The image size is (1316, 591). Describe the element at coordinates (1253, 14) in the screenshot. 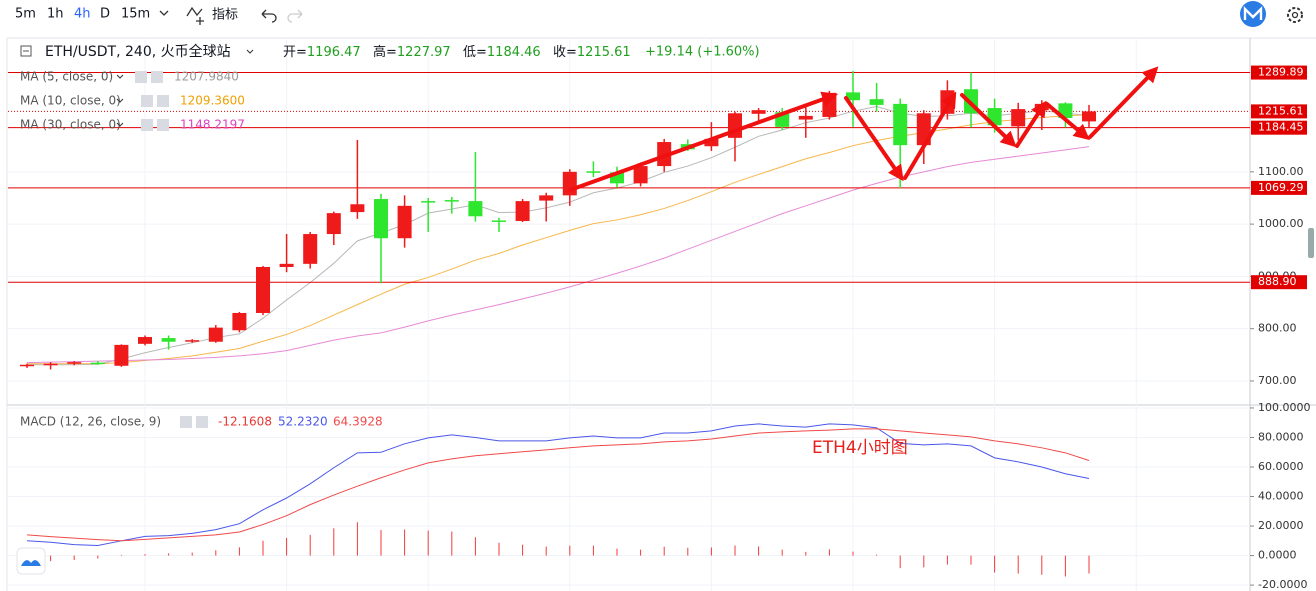

I see `brand-logo` at that location.